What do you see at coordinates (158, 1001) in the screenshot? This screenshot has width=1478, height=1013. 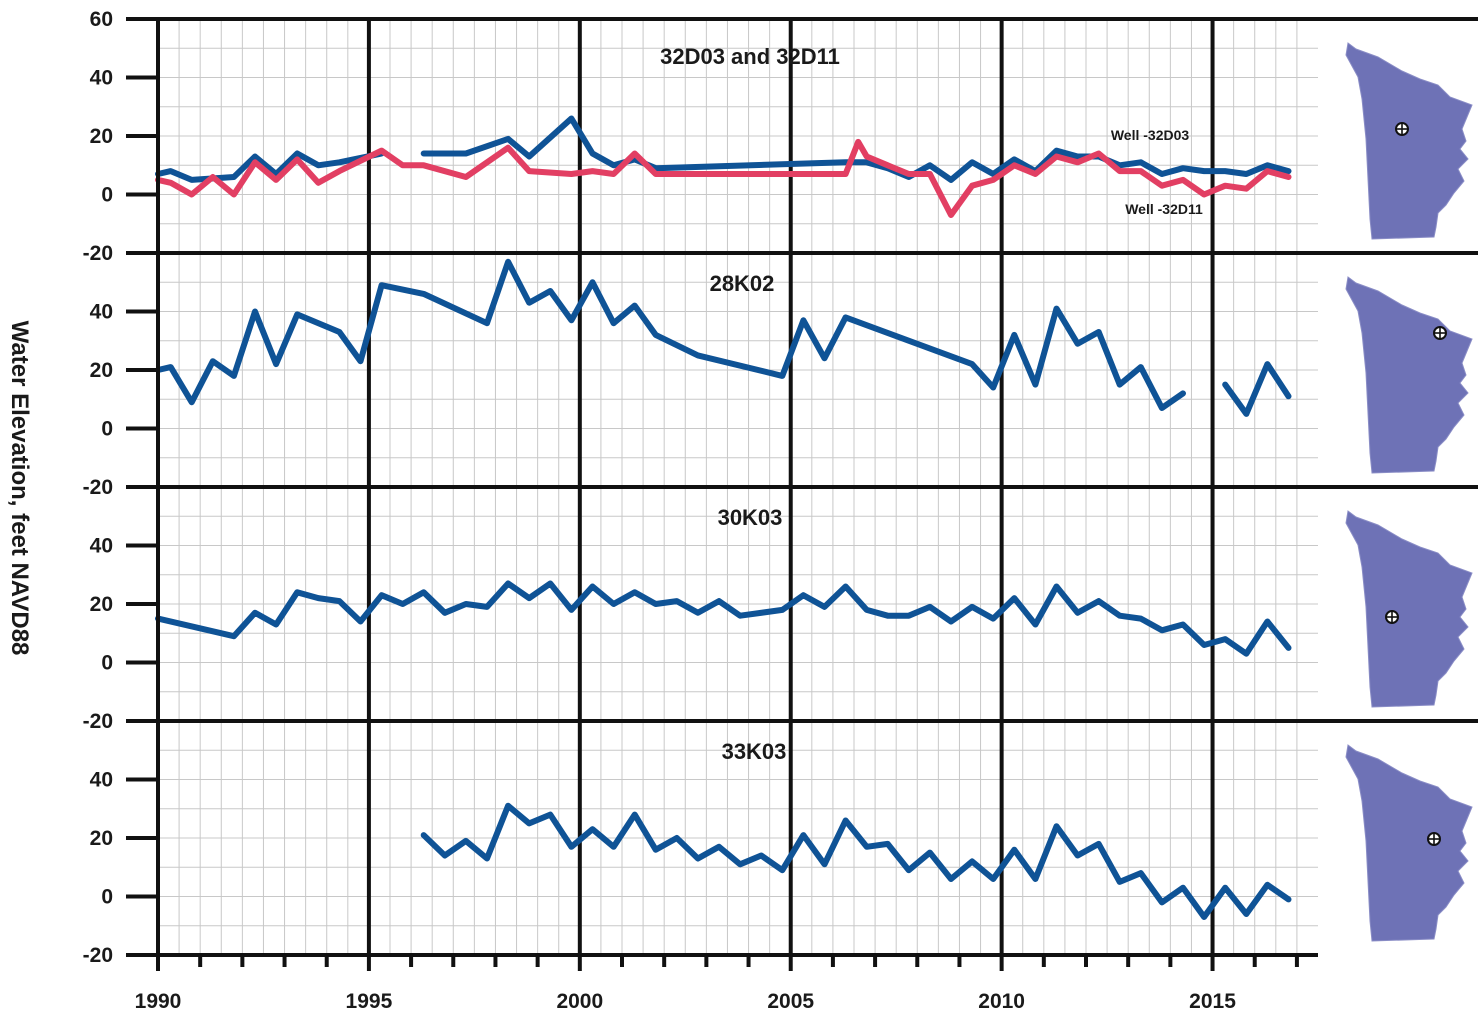 I see `x-tick-label: 1990` at bounding box center [158, 1001].